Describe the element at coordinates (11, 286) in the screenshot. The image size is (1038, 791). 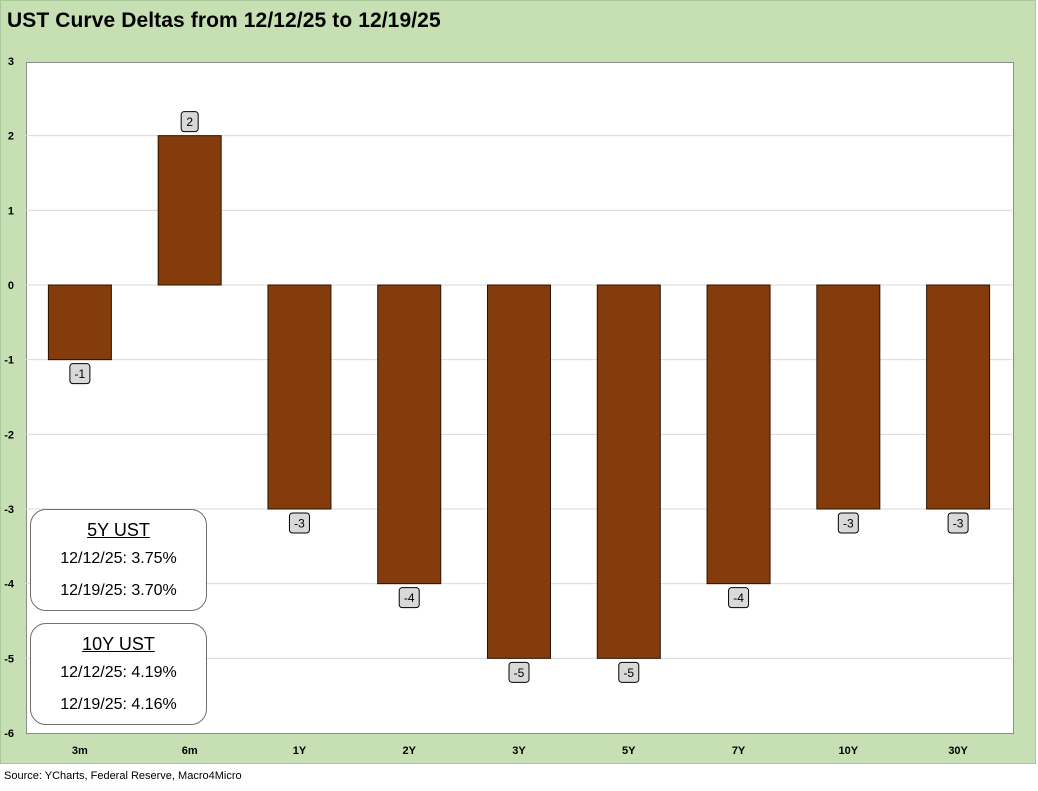
I see `y-tick-label: 0` at that location.